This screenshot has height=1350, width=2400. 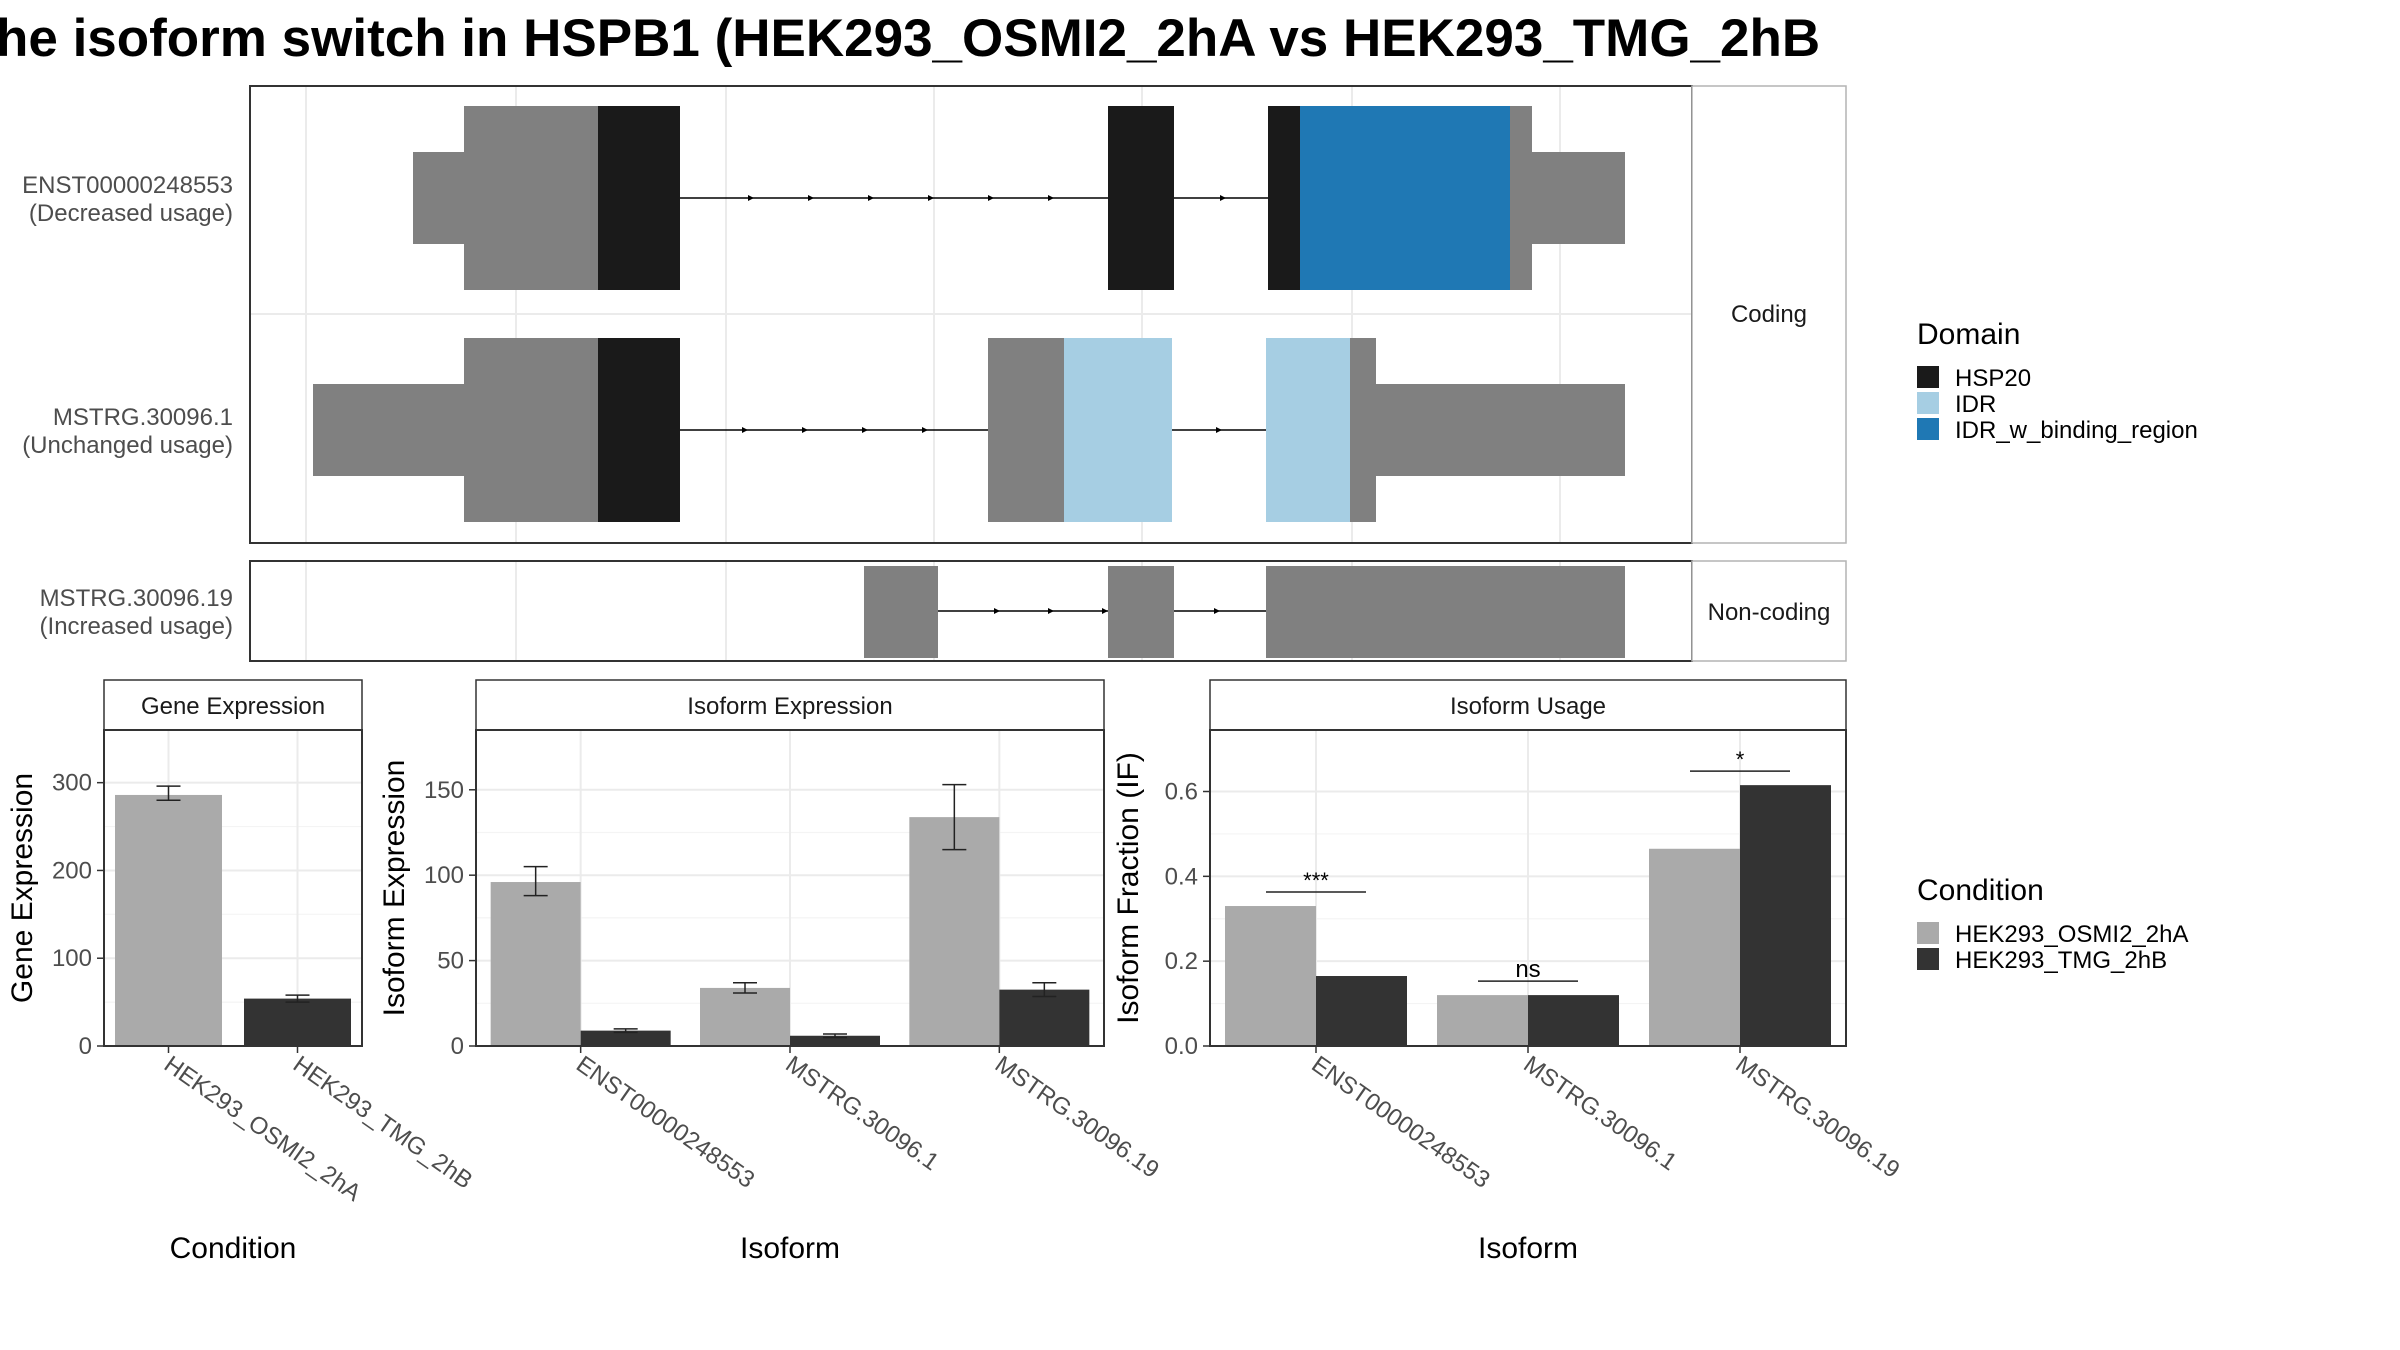 What do you see at coordinates (1181, 876) in the screenshot?
I see `y-tick-label: 0.4` at bounding box center [1181, 876].